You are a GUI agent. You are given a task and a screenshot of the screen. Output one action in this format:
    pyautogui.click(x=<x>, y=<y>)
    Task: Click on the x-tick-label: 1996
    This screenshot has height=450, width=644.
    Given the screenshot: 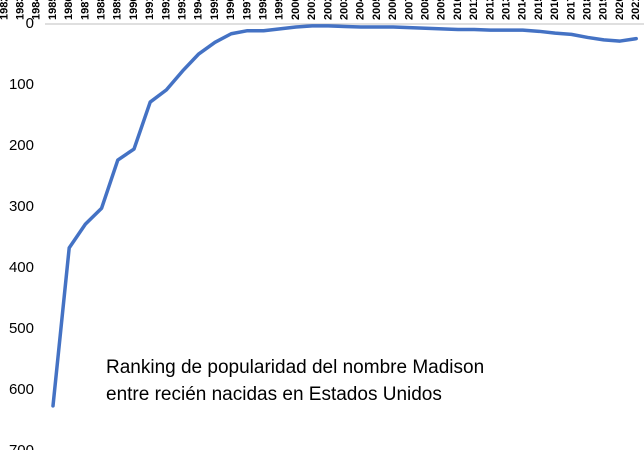 What is the action you would take?
    pyautogui.click(x=231, y=10)
    